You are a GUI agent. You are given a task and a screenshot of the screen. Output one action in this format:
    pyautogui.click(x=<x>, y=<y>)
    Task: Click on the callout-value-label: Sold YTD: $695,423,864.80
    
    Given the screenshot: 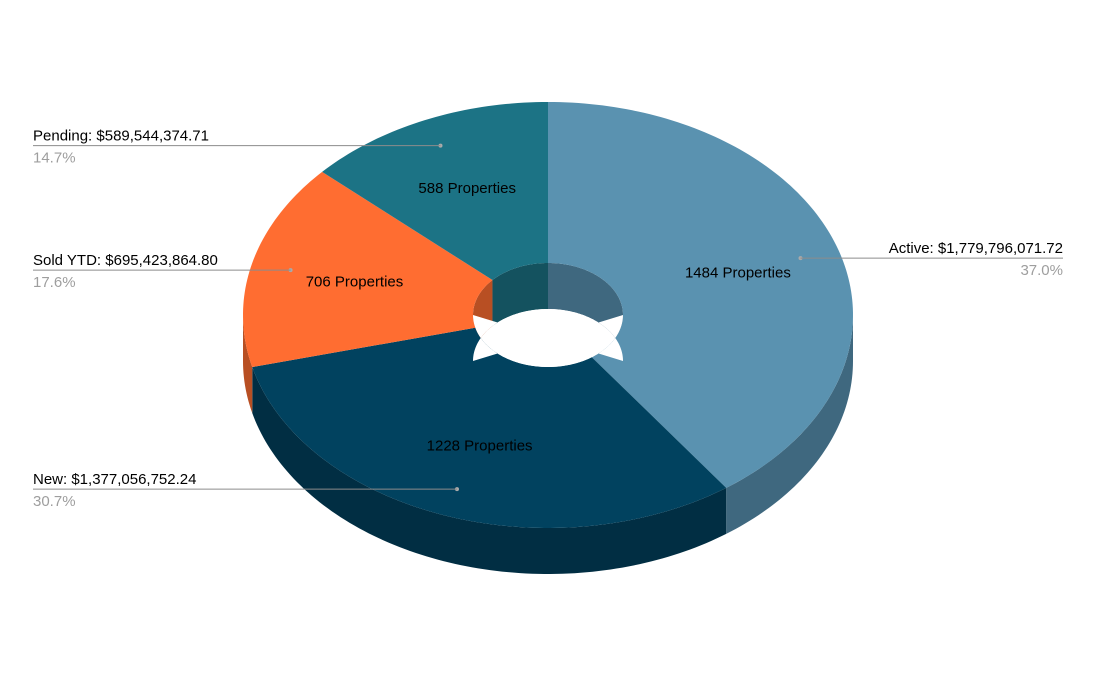 What is the action you would take?
    pyautogui.click(x=125, y=260)
    